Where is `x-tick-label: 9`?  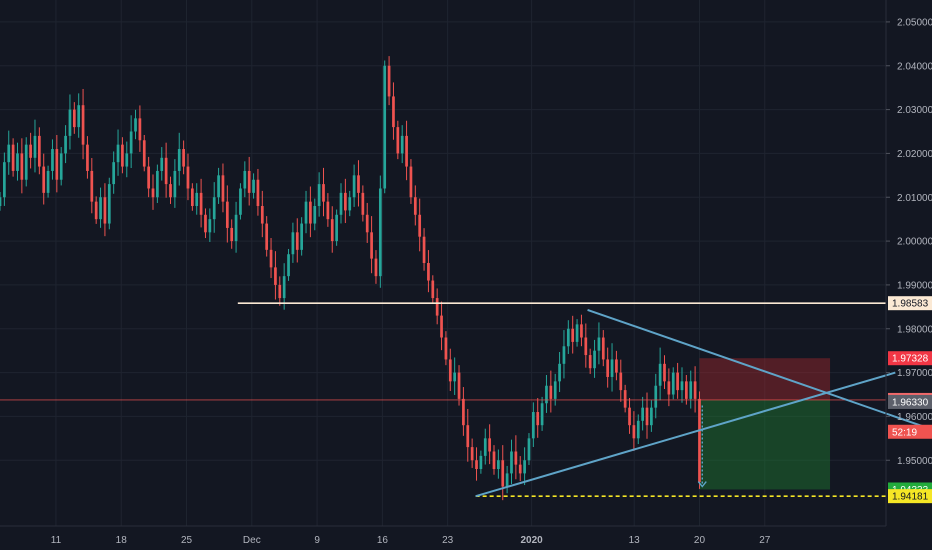
x-tick-label: 9 is located at coordinates (317, 540).